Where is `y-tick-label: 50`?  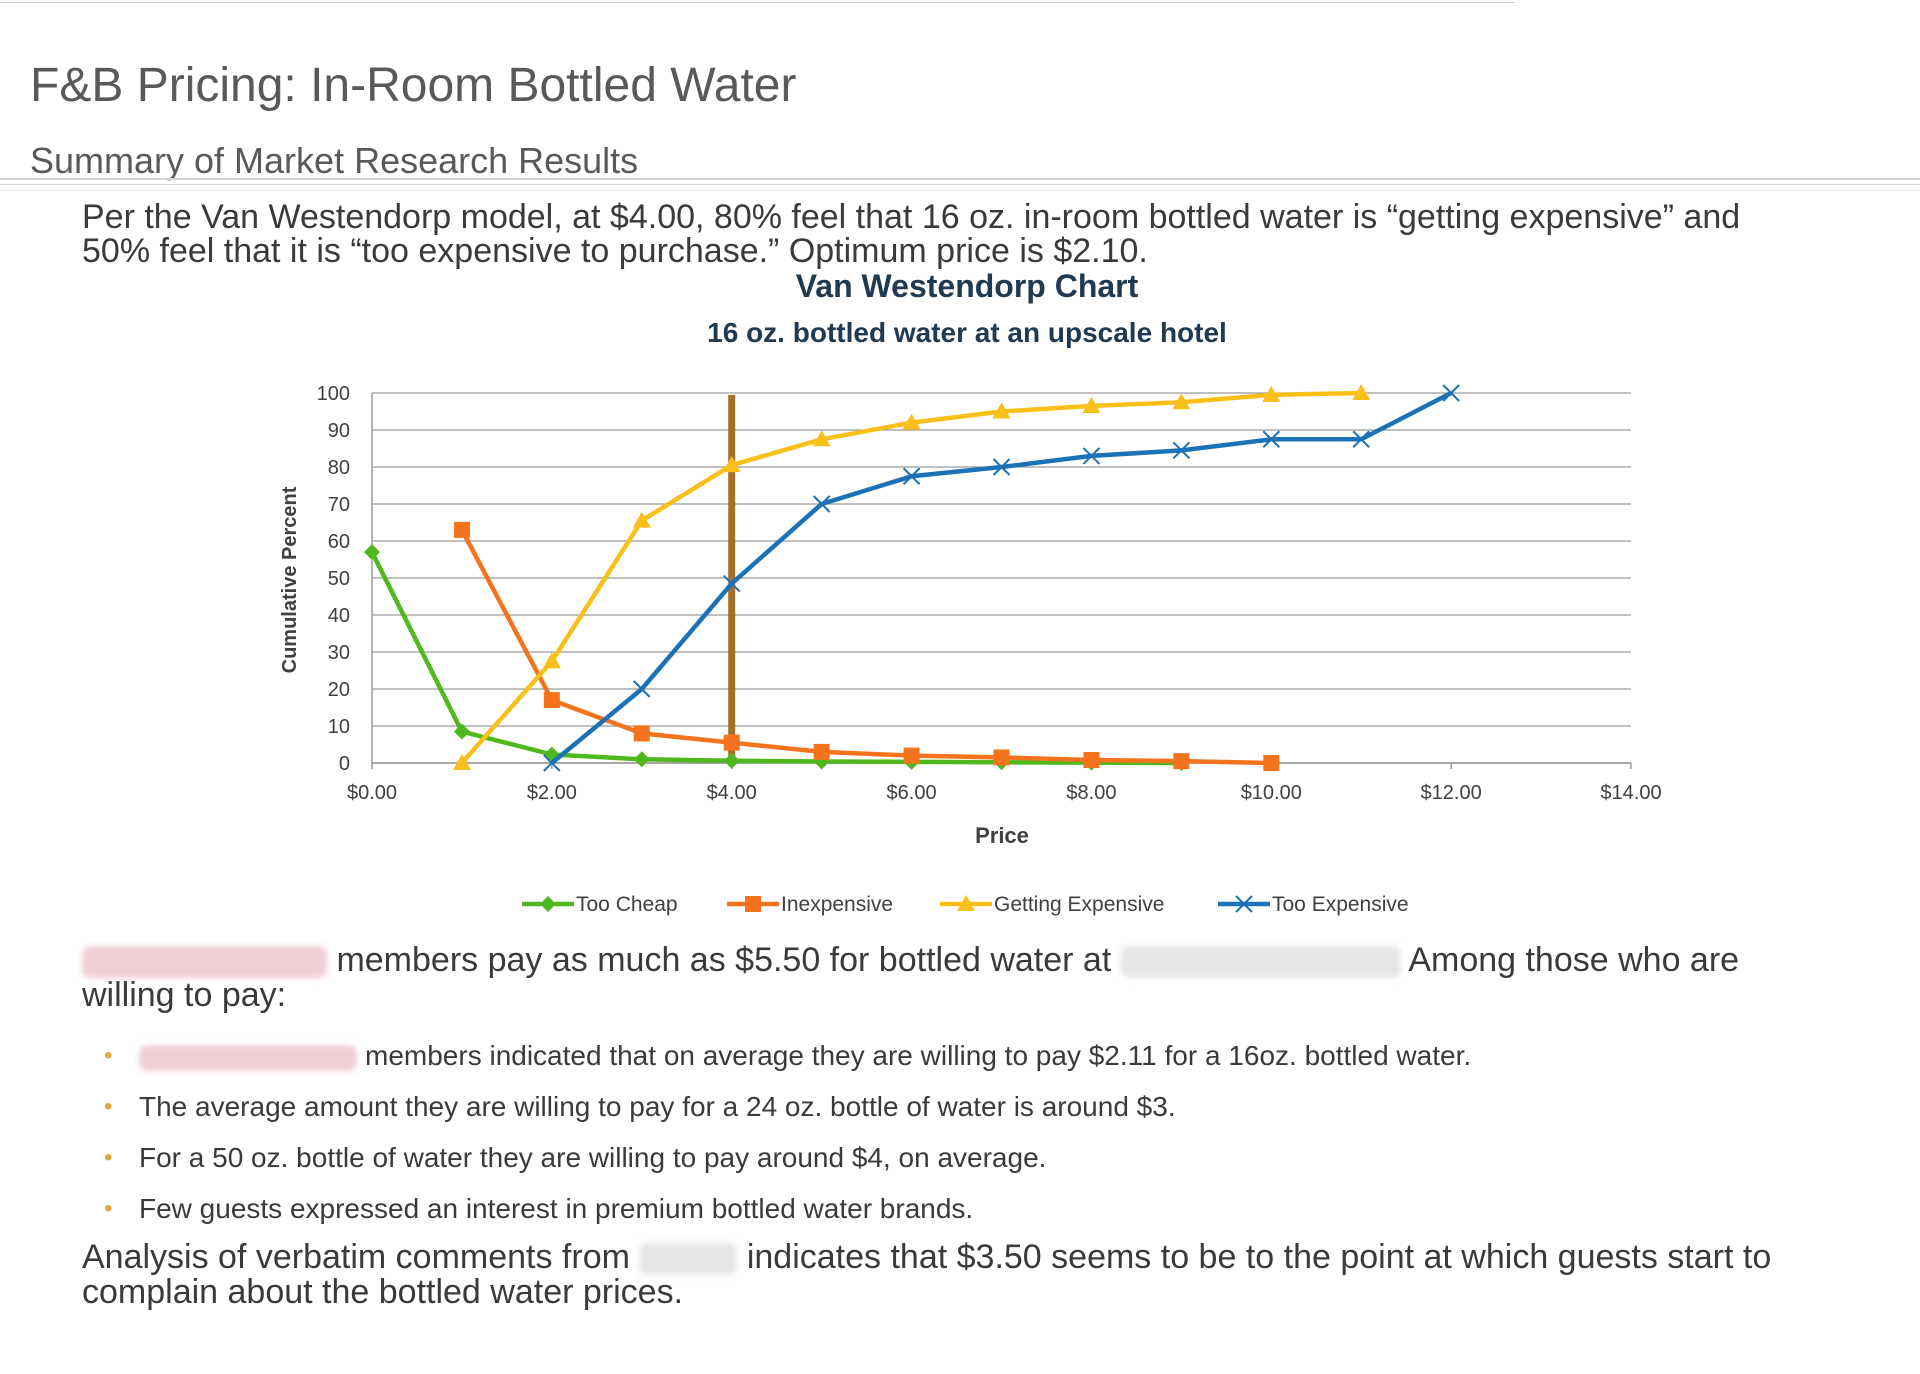 y-tick-label: 50 is located at coordinates (339, 579).